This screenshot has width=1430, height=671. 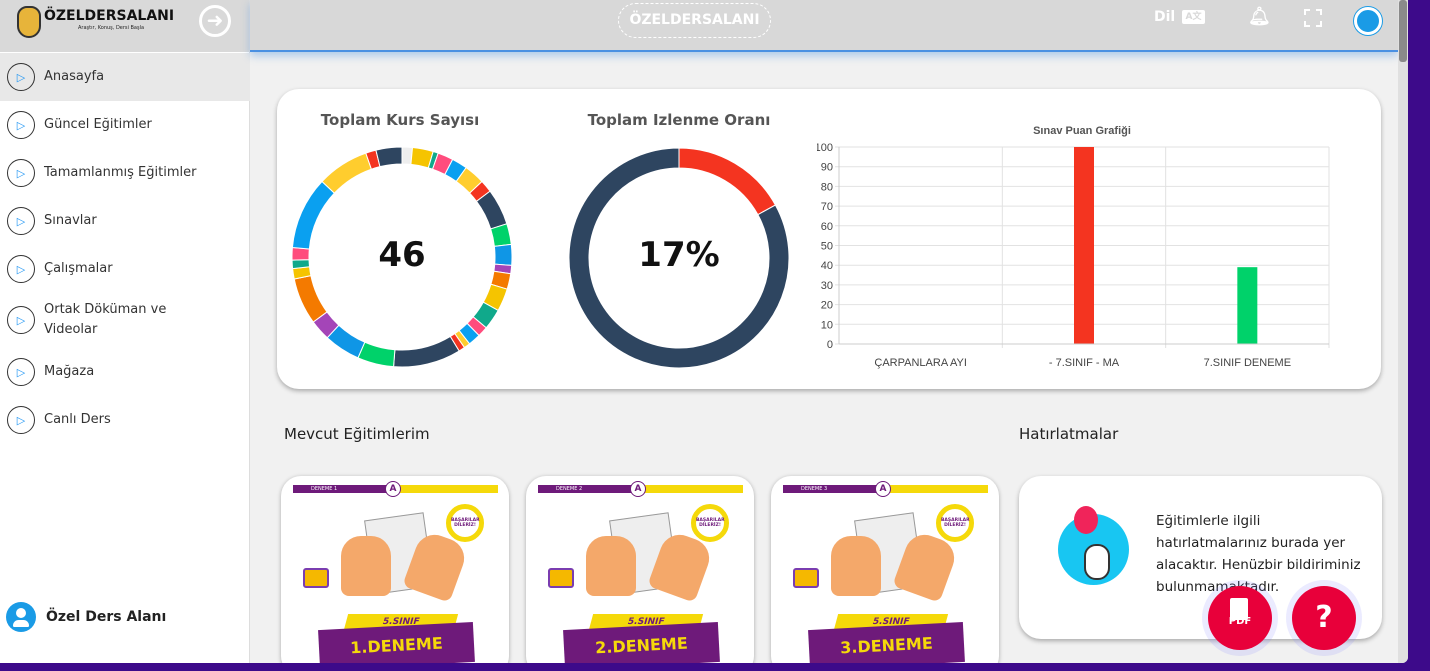 What do you see at coordinates (396, 642) in the screenshot?
I see `course-title: 1.DENEME SINAVI` at bounding box center [396, 642].